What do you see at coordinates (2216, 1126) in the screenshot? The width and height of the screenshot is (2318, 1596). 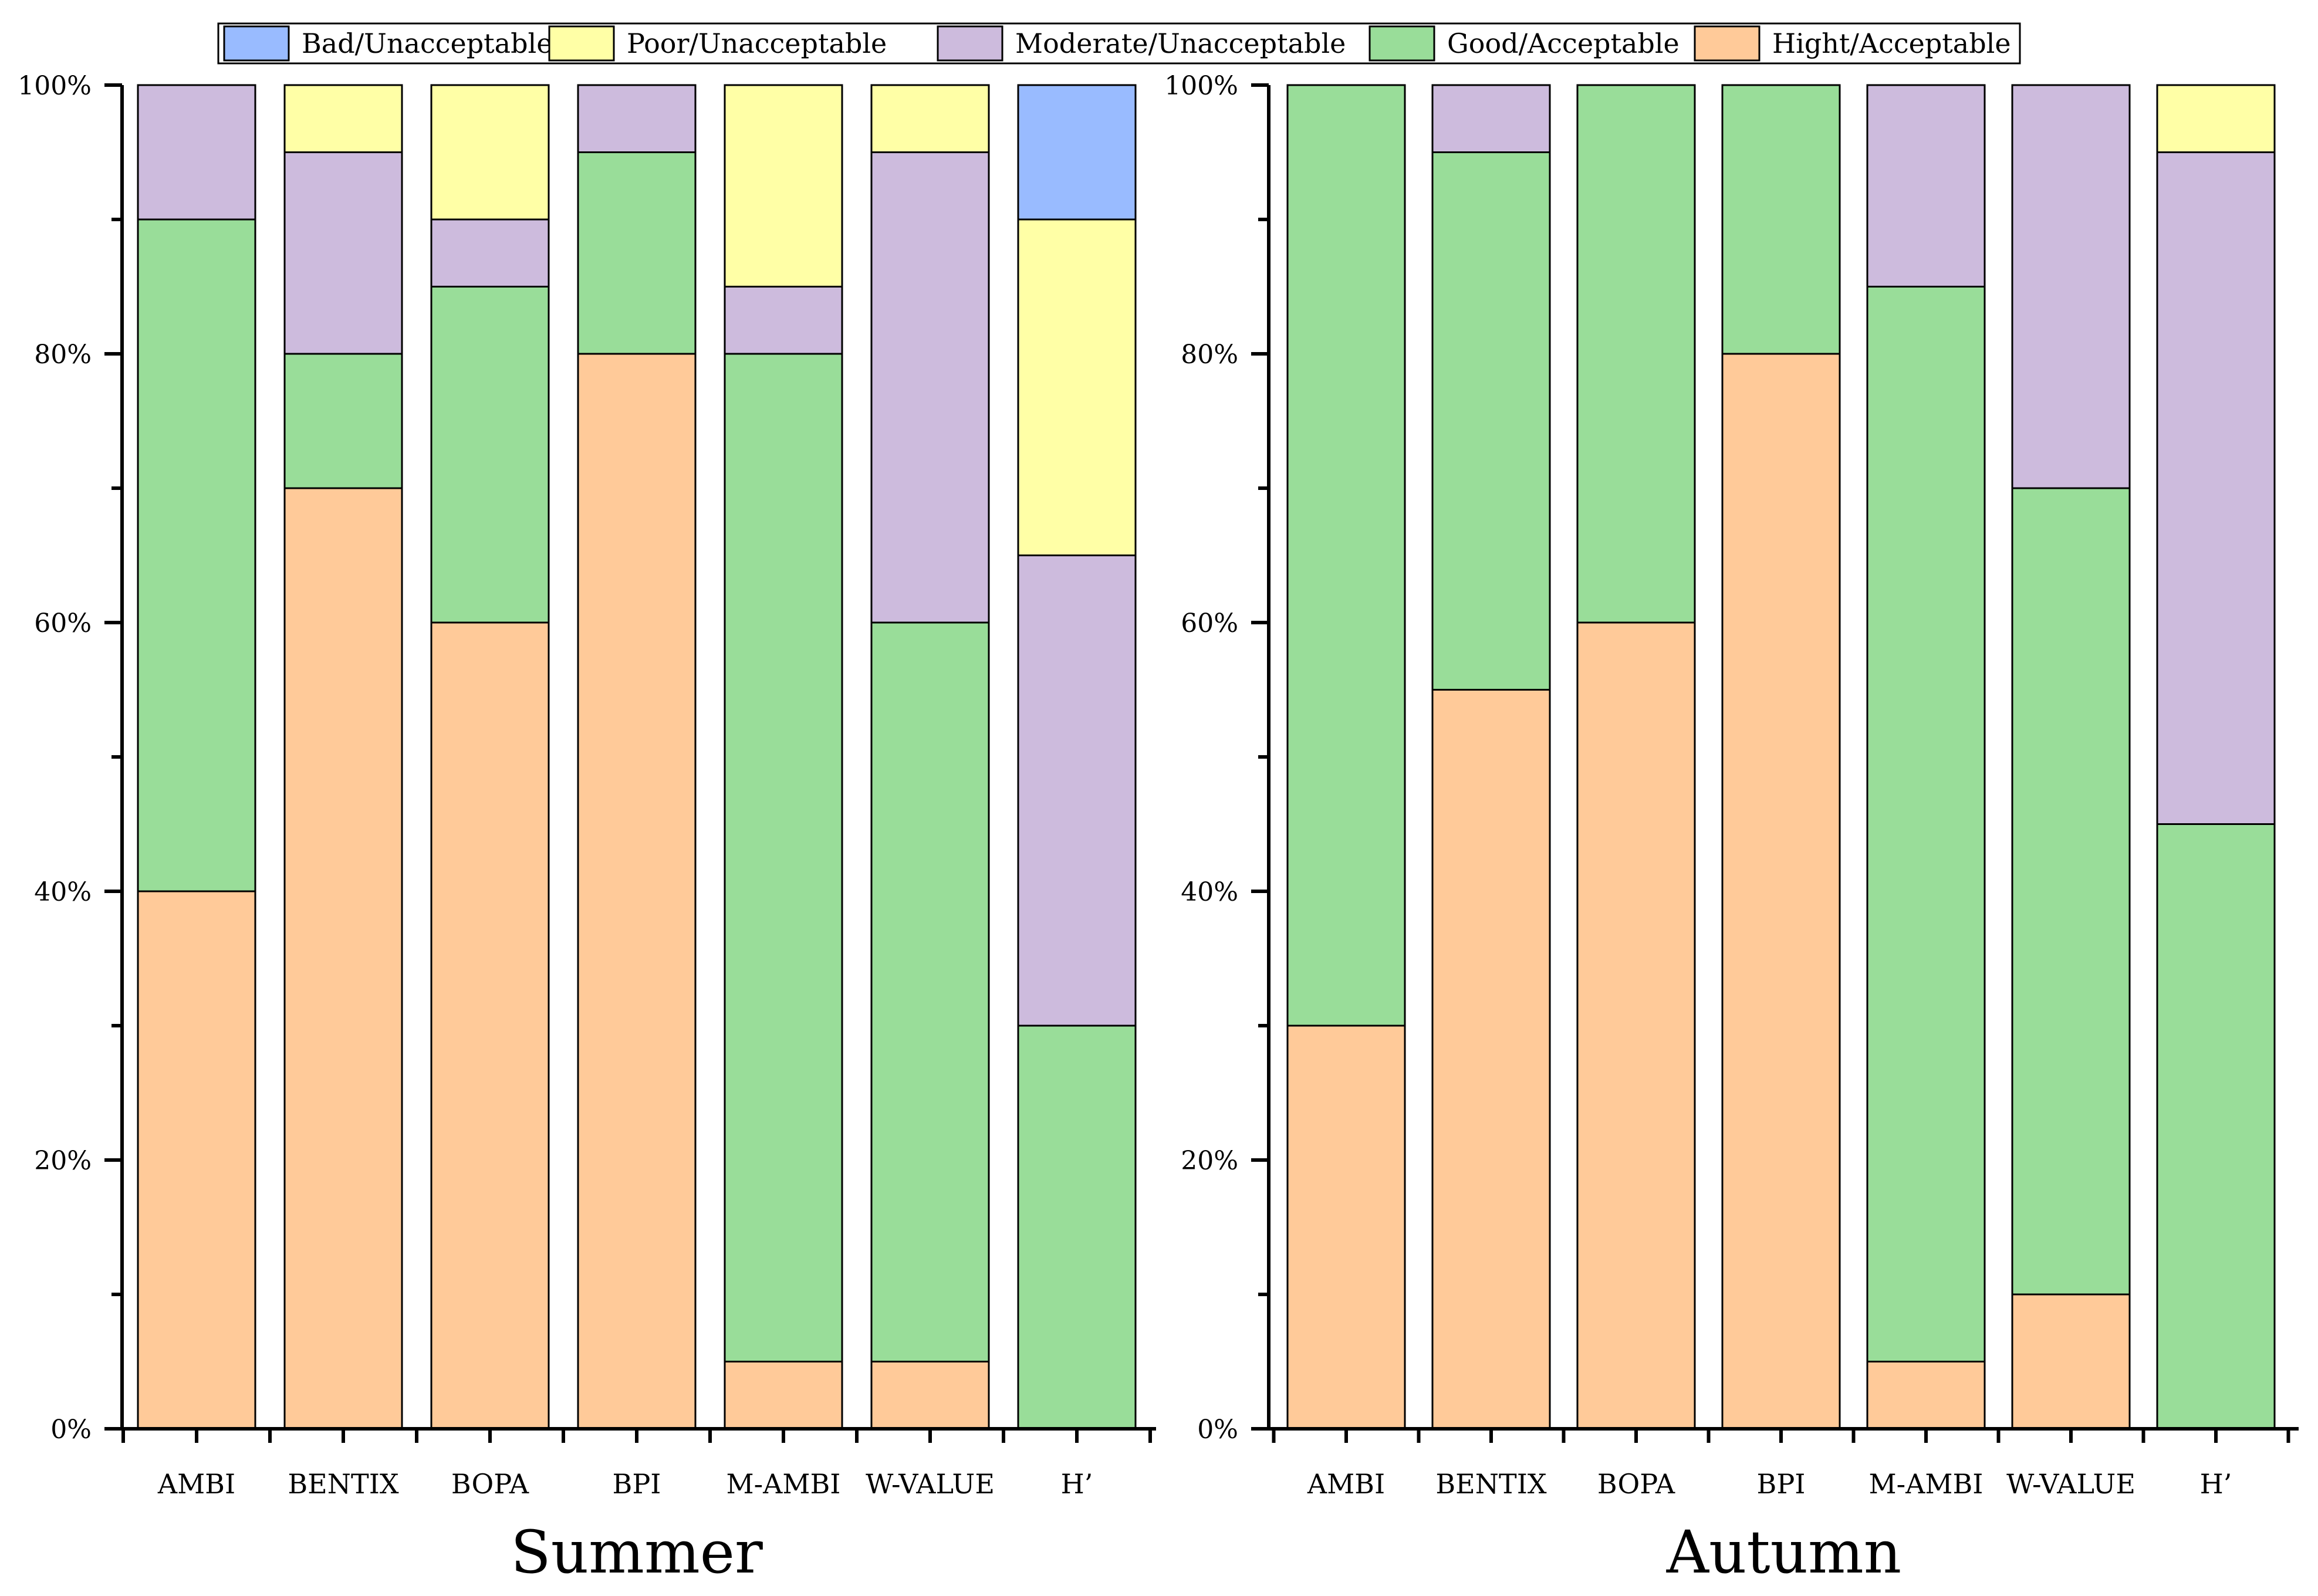 I see `bar-autumn-h-good` at bounding box center [2216, 1126].